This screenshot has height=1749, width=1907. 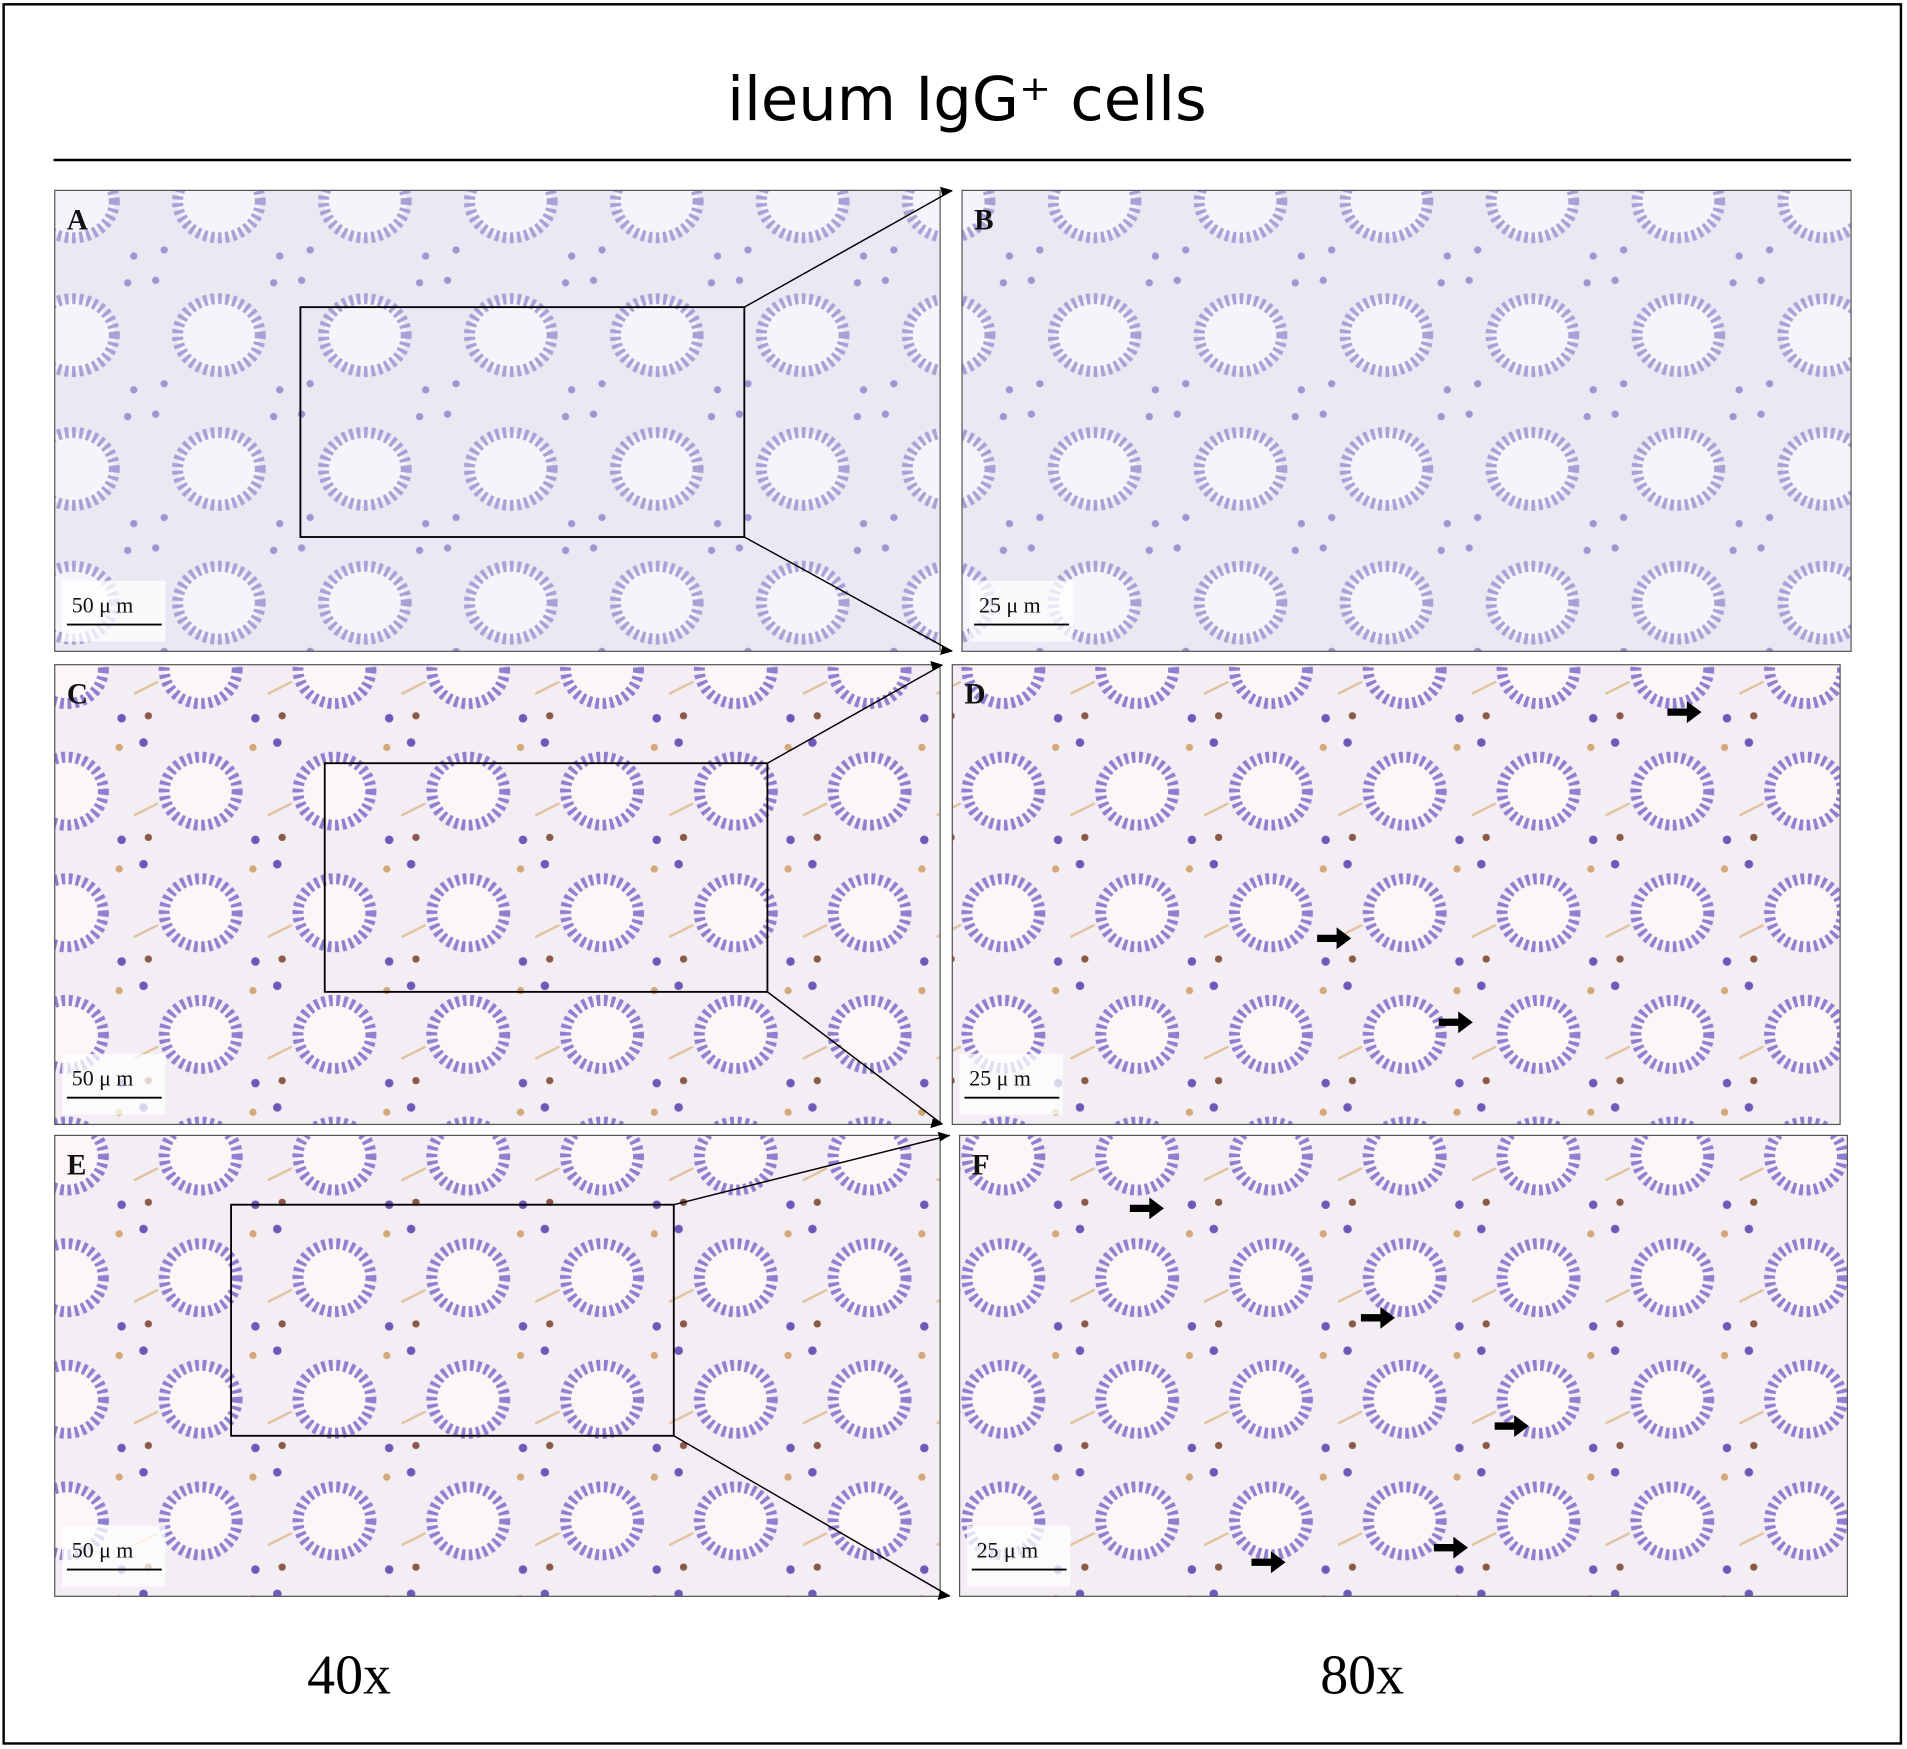 I want to click on panel-label: E, so click(x=76, y=1165).